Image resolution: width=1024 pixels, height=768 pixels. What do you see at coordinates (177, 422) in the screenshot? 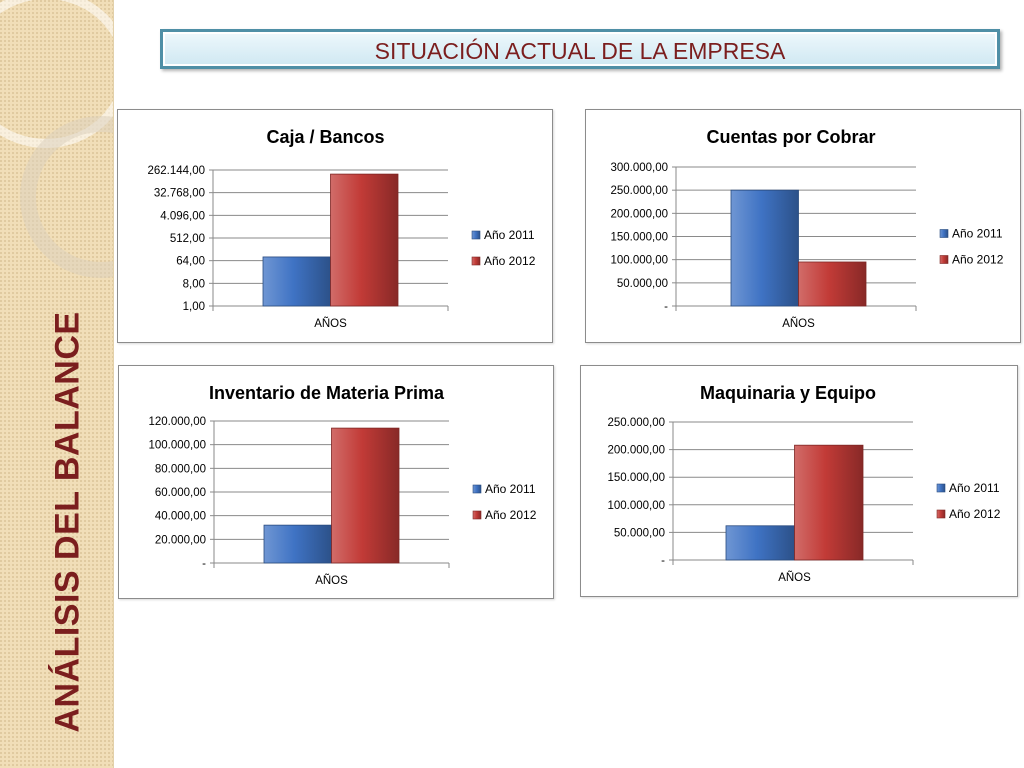
I see `y-tick-label: 120.000,00` at bounding box center [177, 422].